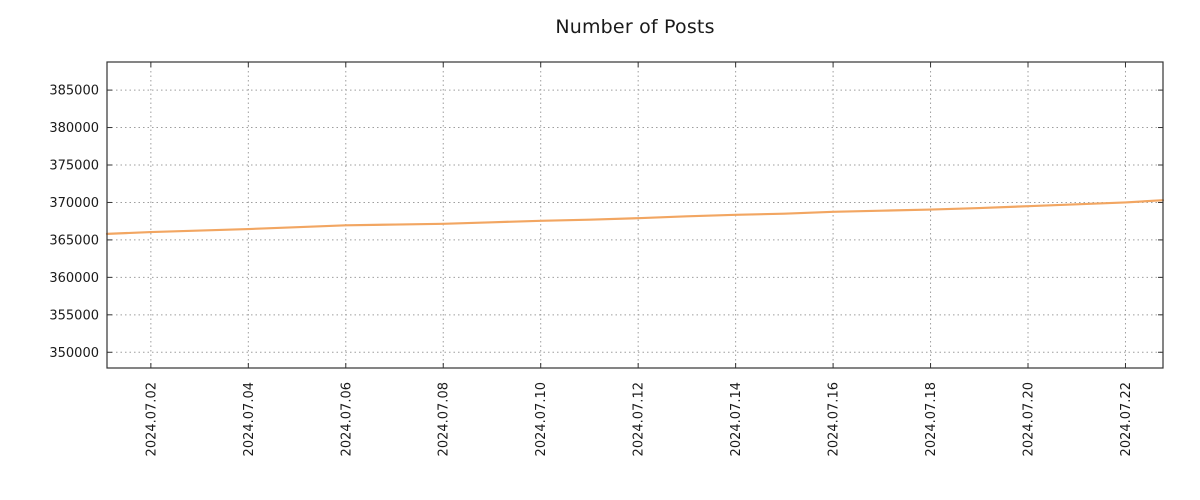  I want to click on y-tick-label: 350000, so click(74, 353).